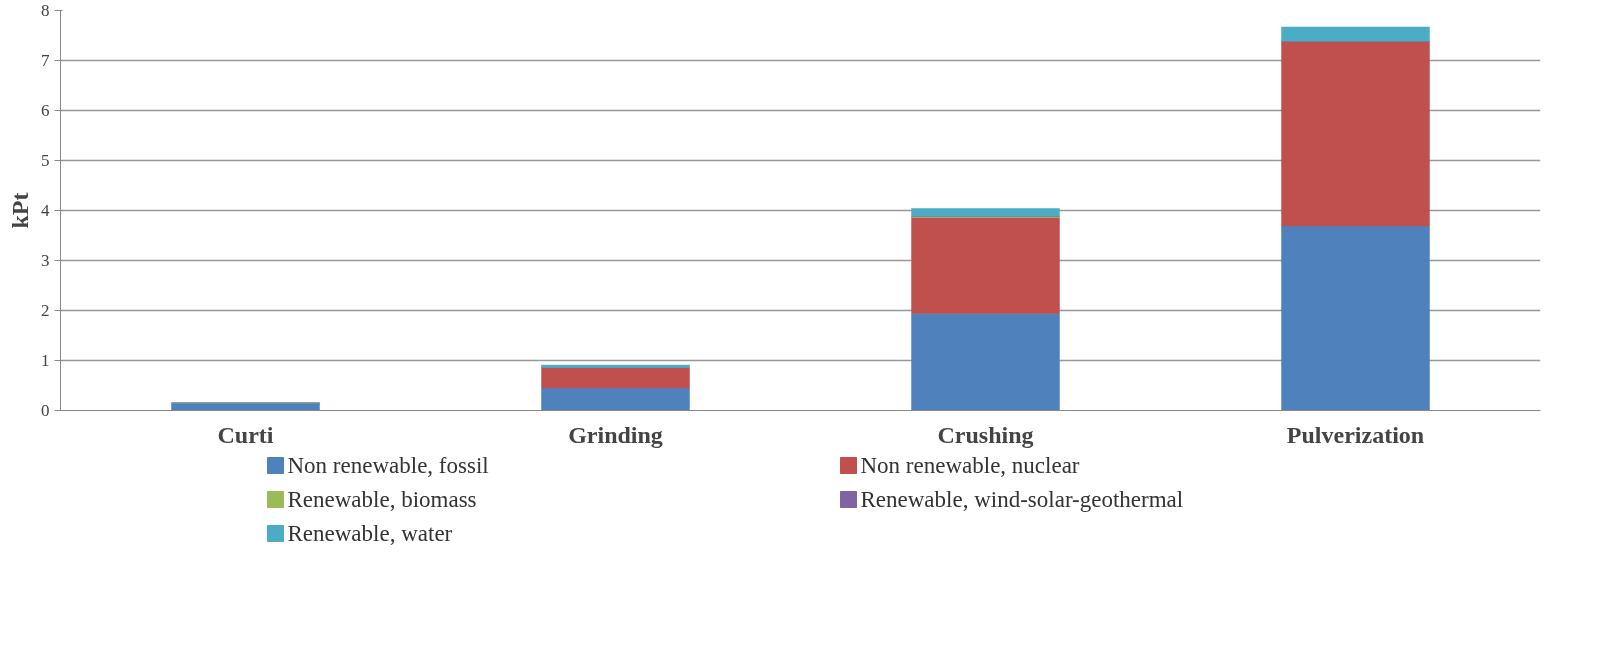 The width and height of the screenshot is (1603, 669). I want to click on x-tick-label: Grinding, so click(615, 434).